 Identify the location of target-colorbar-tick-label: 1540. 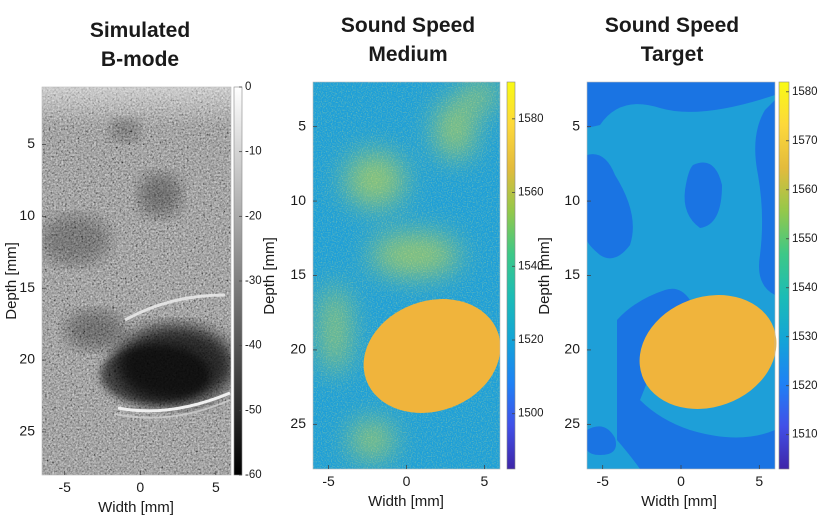
(805, 288).